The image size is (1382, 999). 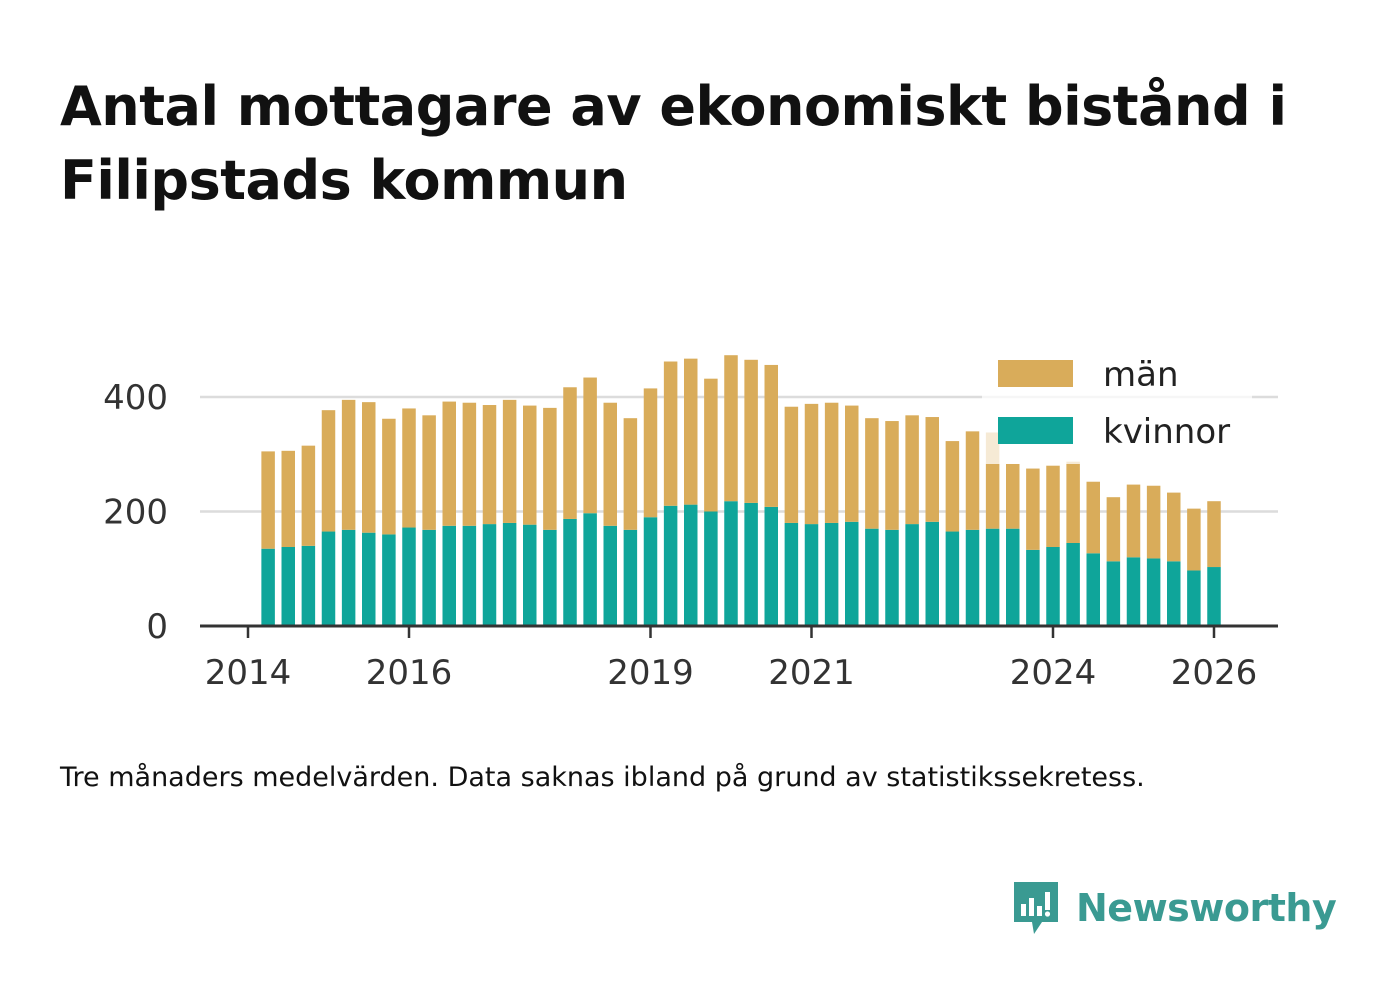 I want to click on y-tick-label: 0, so click(x=157, y=627).